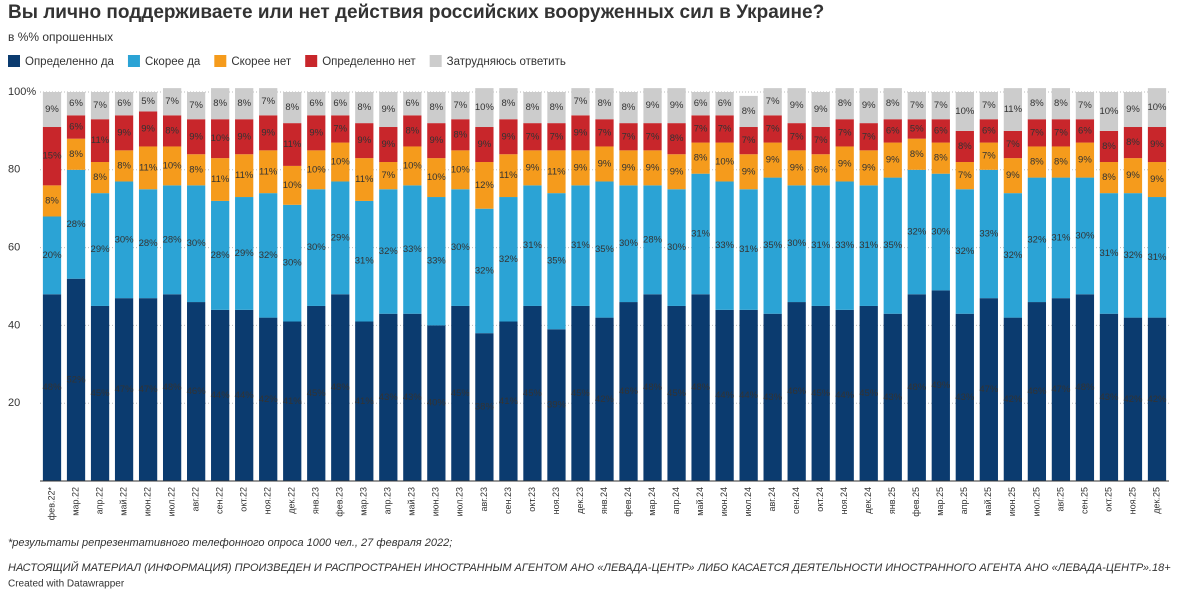  Describe the element at coordinates (653, 239) in the screenshot. I see `data-label: 28%` at that location.